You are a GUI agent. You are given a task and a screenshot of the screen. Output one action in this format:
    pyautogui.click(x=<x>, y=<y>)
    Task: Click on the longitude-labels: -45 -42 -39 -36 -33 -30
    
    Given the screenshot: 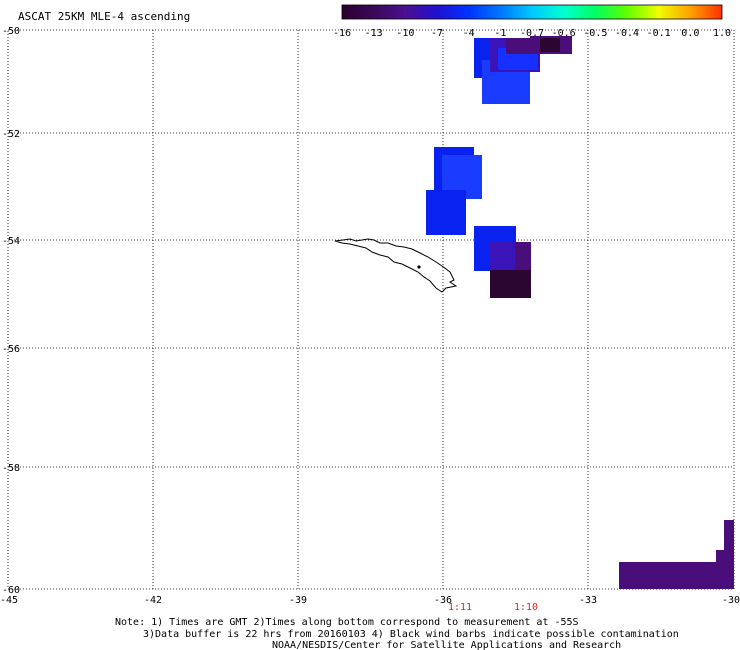 What is the action you would take?
    pyautogui.click(x=370, y=600)
    